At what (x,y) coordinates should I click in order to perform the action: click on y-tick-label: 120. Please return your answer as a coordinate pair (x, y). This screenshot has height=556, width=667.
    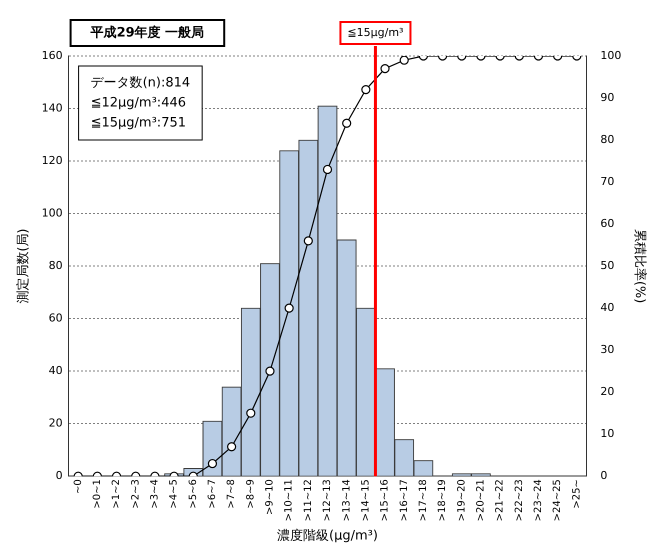
    Looking at the image, I should click on (52, 160).